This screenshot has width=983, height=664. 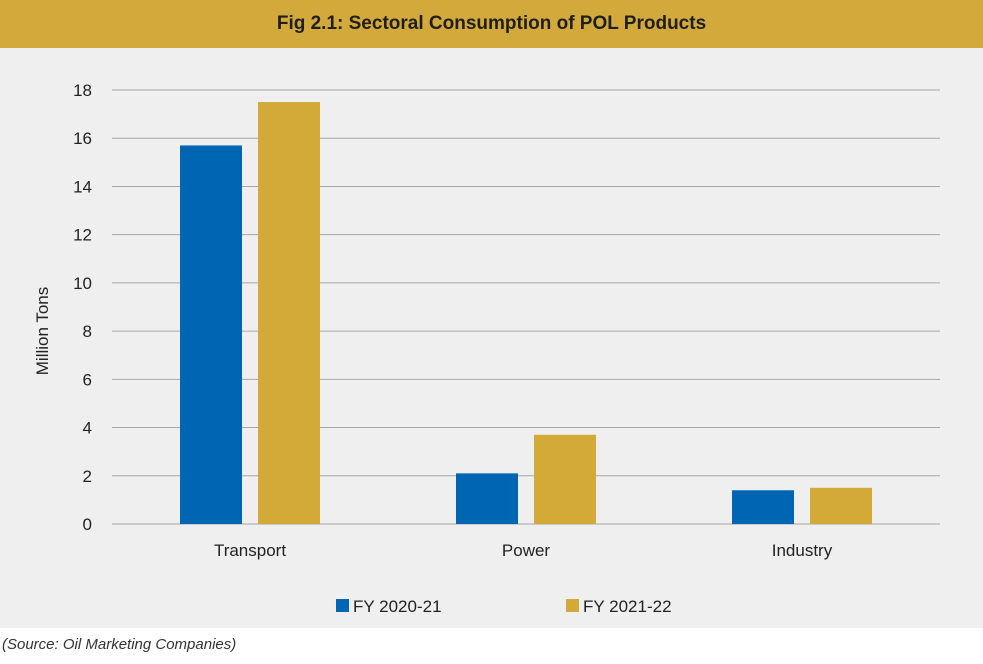 I want to click on y-tick-label: 16, so click(x=82, y=138).